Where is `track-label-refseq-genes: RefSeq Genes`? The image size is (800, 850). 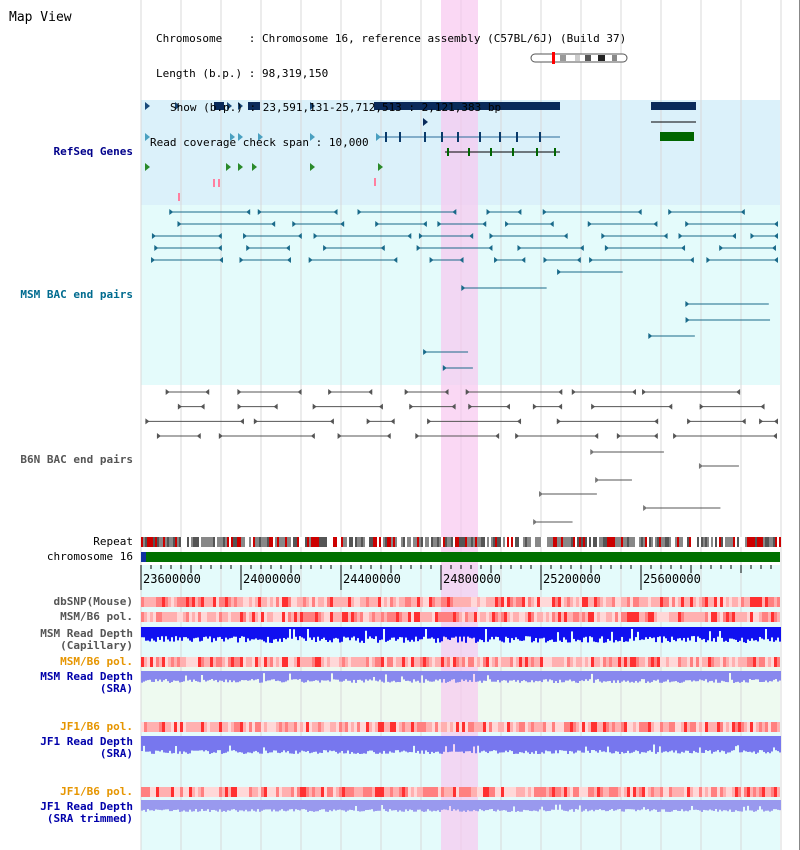
track-label-refseq-genes: RefSeq Genes is located at coordinates (93, 151).